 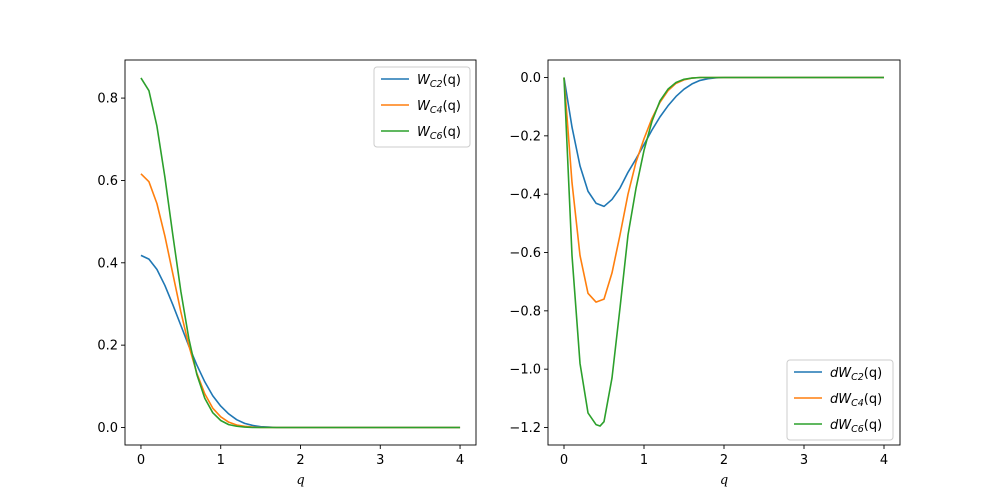 I want to click on y-tick-label: 0.8, so click(x=107, y=99).